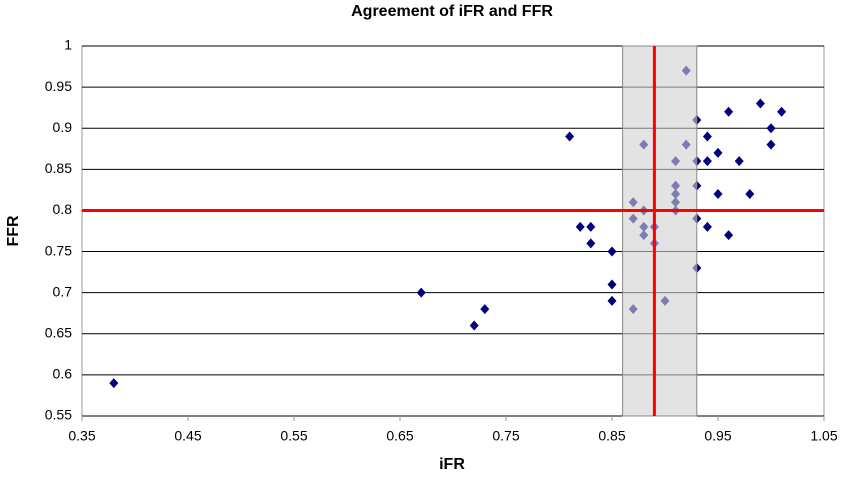  Describe the element at coordinates (63, 209) in the screenshot. I see `y-tick-label: 0.8` at that location.